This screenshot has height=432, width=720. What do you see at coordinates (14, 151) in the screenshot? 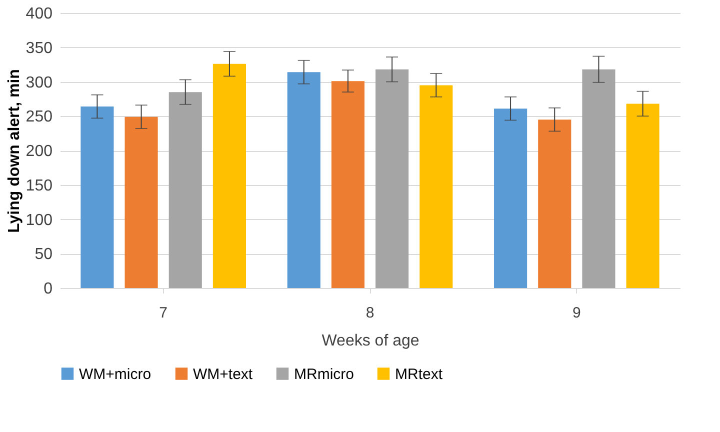
I see `y-axis-title: Lying down alert, min` at bounding box center [14, 151].